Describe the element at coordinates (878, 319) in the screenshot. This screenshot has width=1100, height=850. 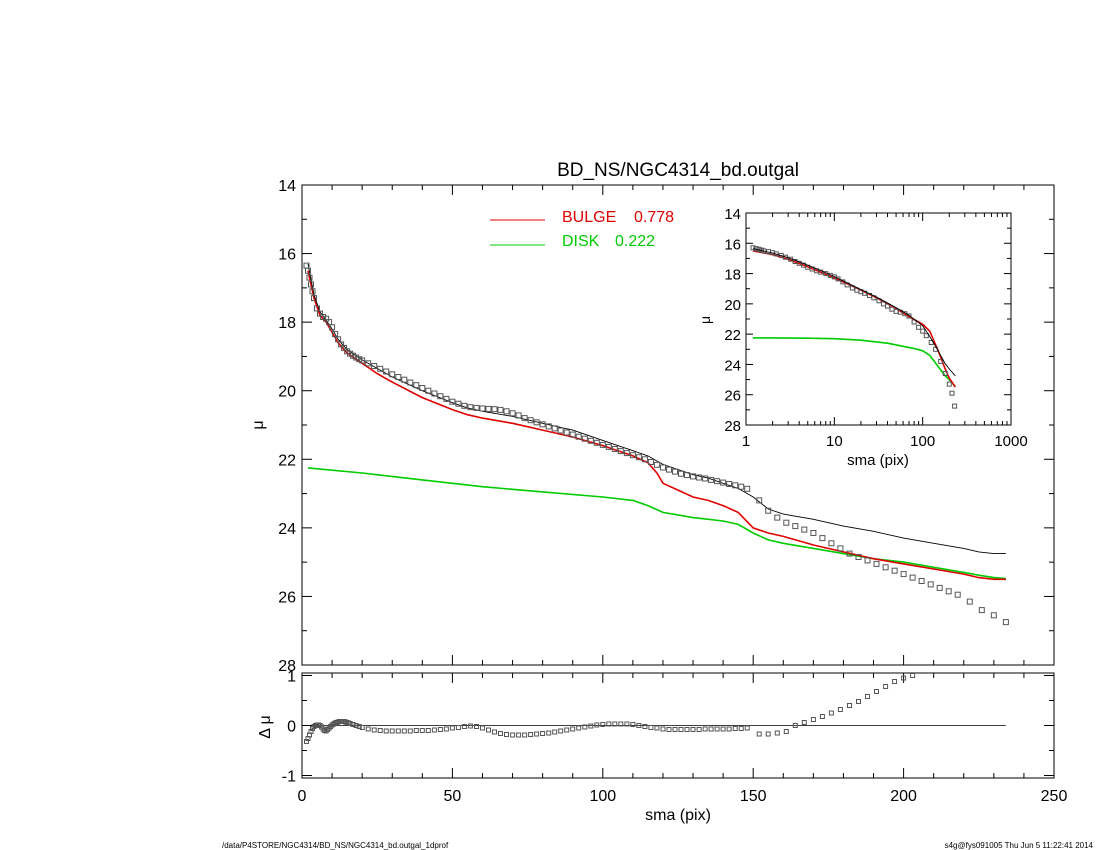
I see `inset-plot-frame` at that location.